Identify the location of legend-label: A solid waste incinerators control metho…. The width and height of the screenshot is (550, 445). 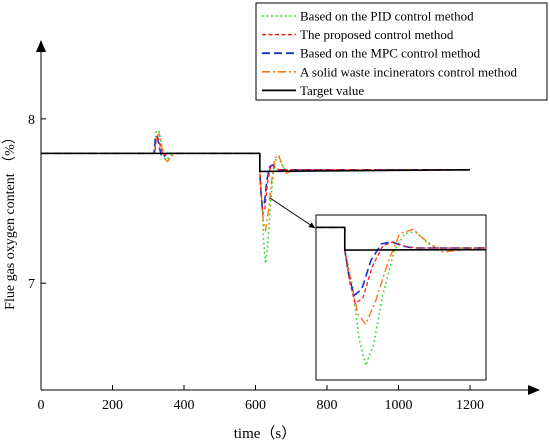
(408, 71).